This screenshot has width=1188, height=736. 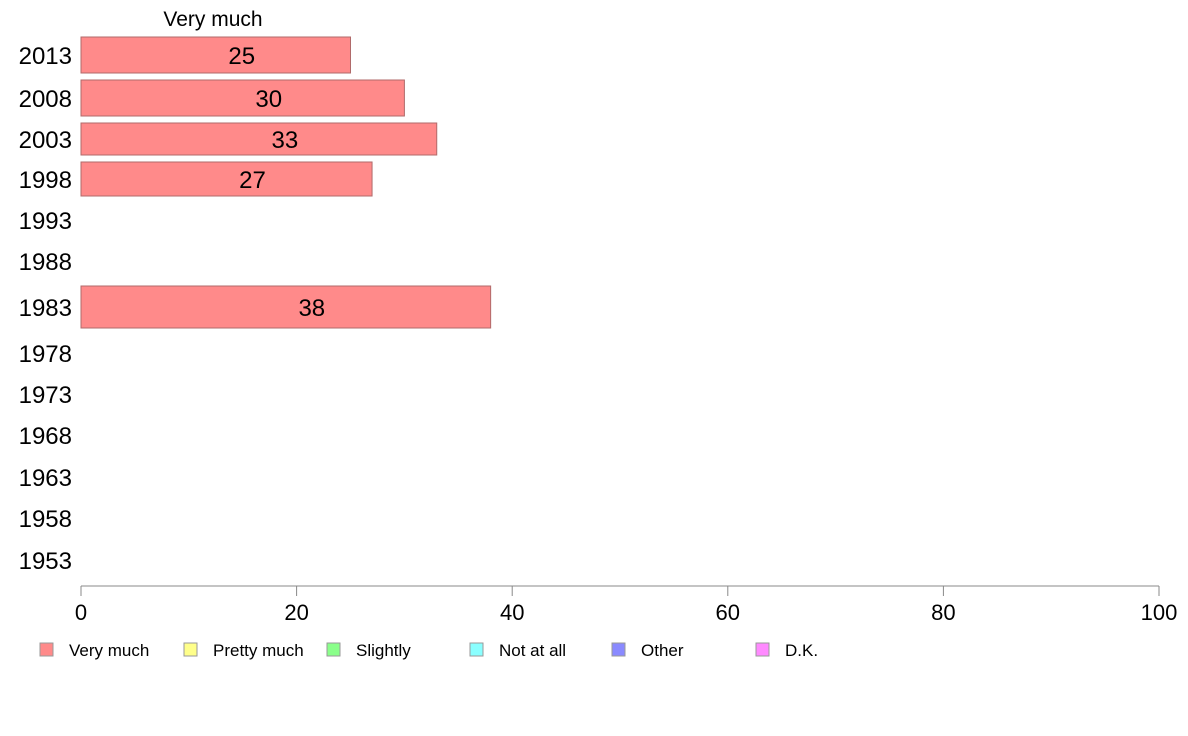 What do you see at coordinates (285, 140) in the screenshot?
I see `bar-value-label: 33` at bounding box center [285, 140].